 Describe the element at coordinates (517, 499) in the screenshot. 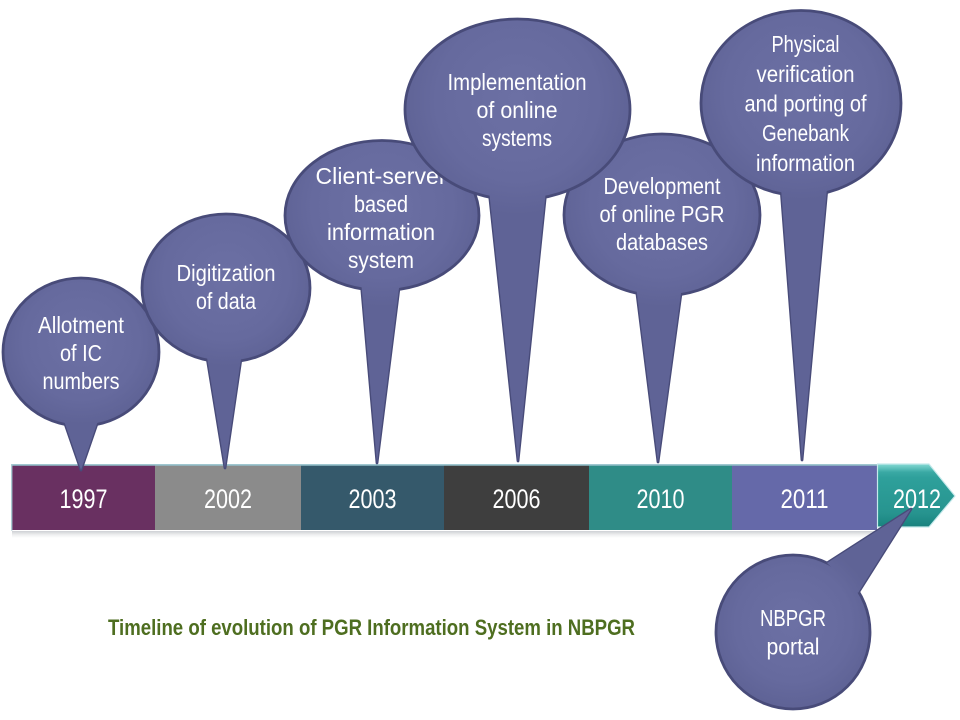

I see `svg-text: 2006` at that location.